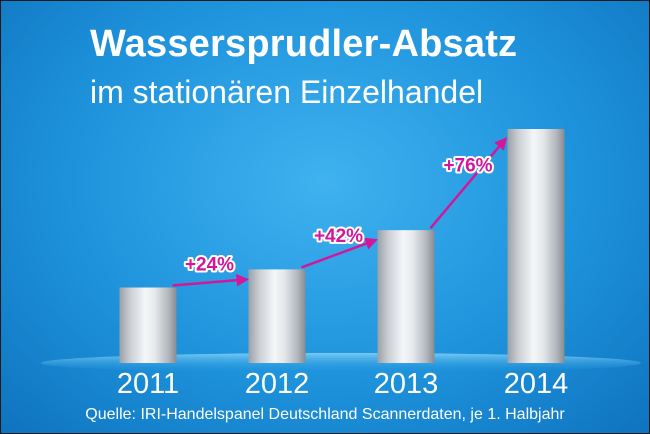 This screenshot has height=434, width=650. Describe the element at coordinates (536, 384) in the screenshot. I see `x-tick-label: 2014` at that location.